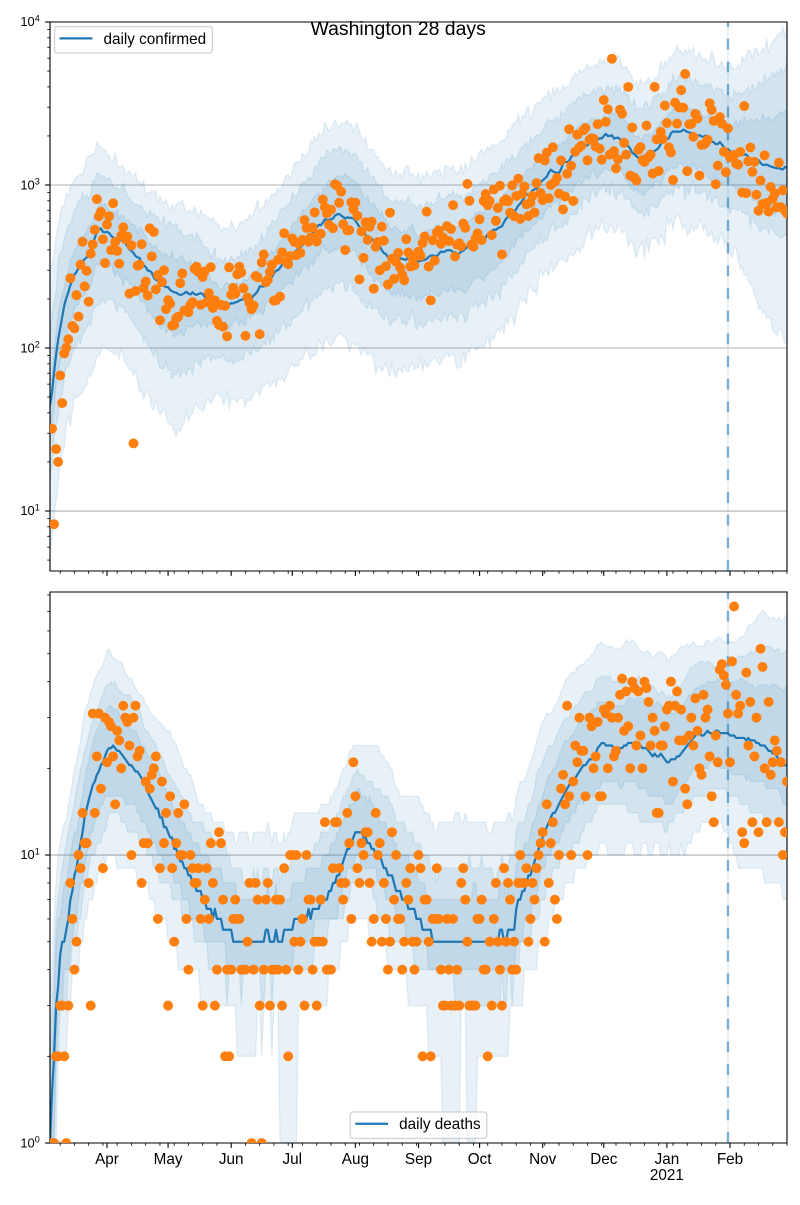 The width and height of the screenshot is (800, 1205). Describe the element at coordinates (730, 1159) in the screenshot. I see `svg-text: Feb` at that location.